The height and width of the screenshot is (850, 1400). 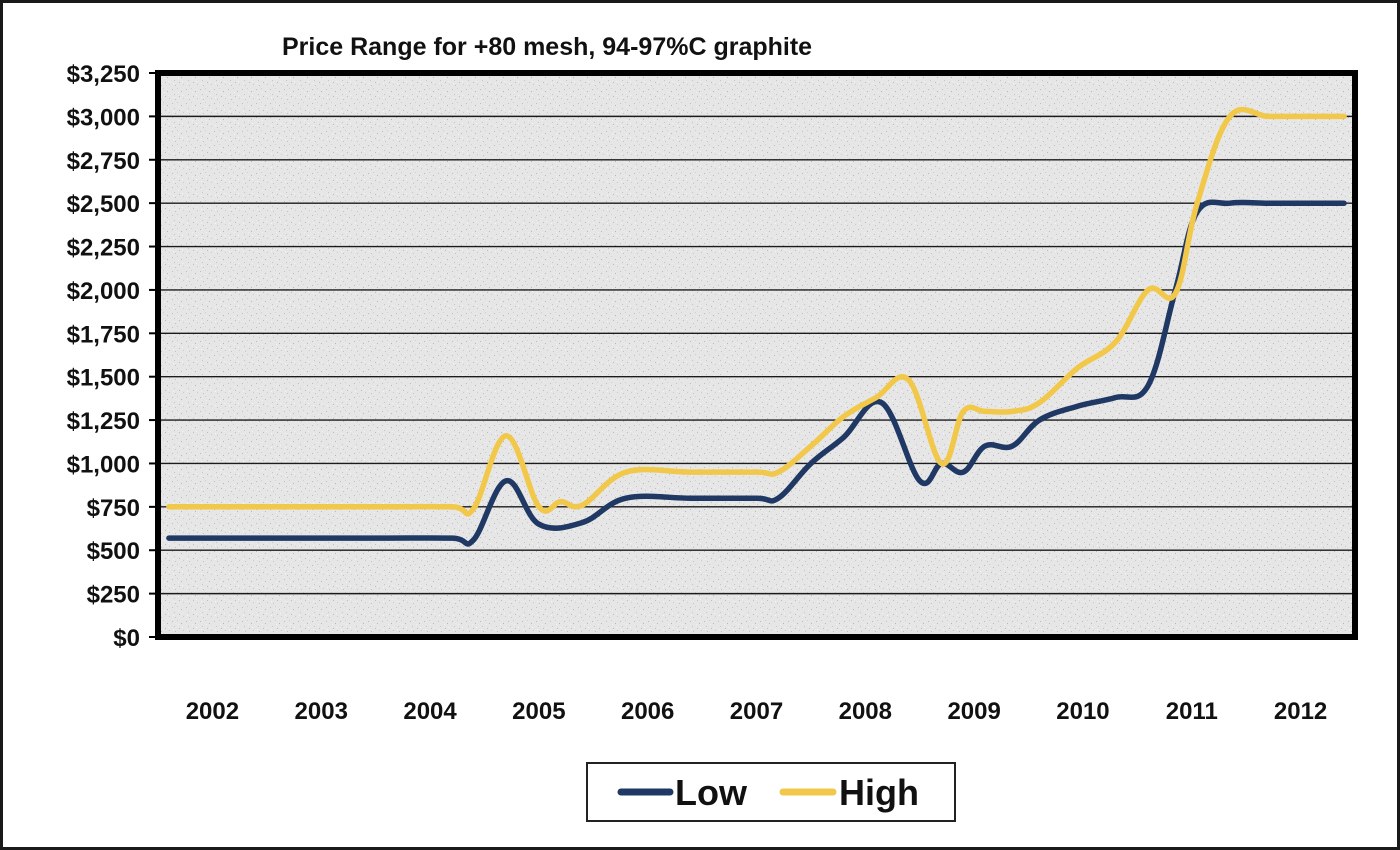 What do you see at coordinates (538, 711) in the screenshot?
I see `x-tick-label: 2005` at bounding box center [538, 711].